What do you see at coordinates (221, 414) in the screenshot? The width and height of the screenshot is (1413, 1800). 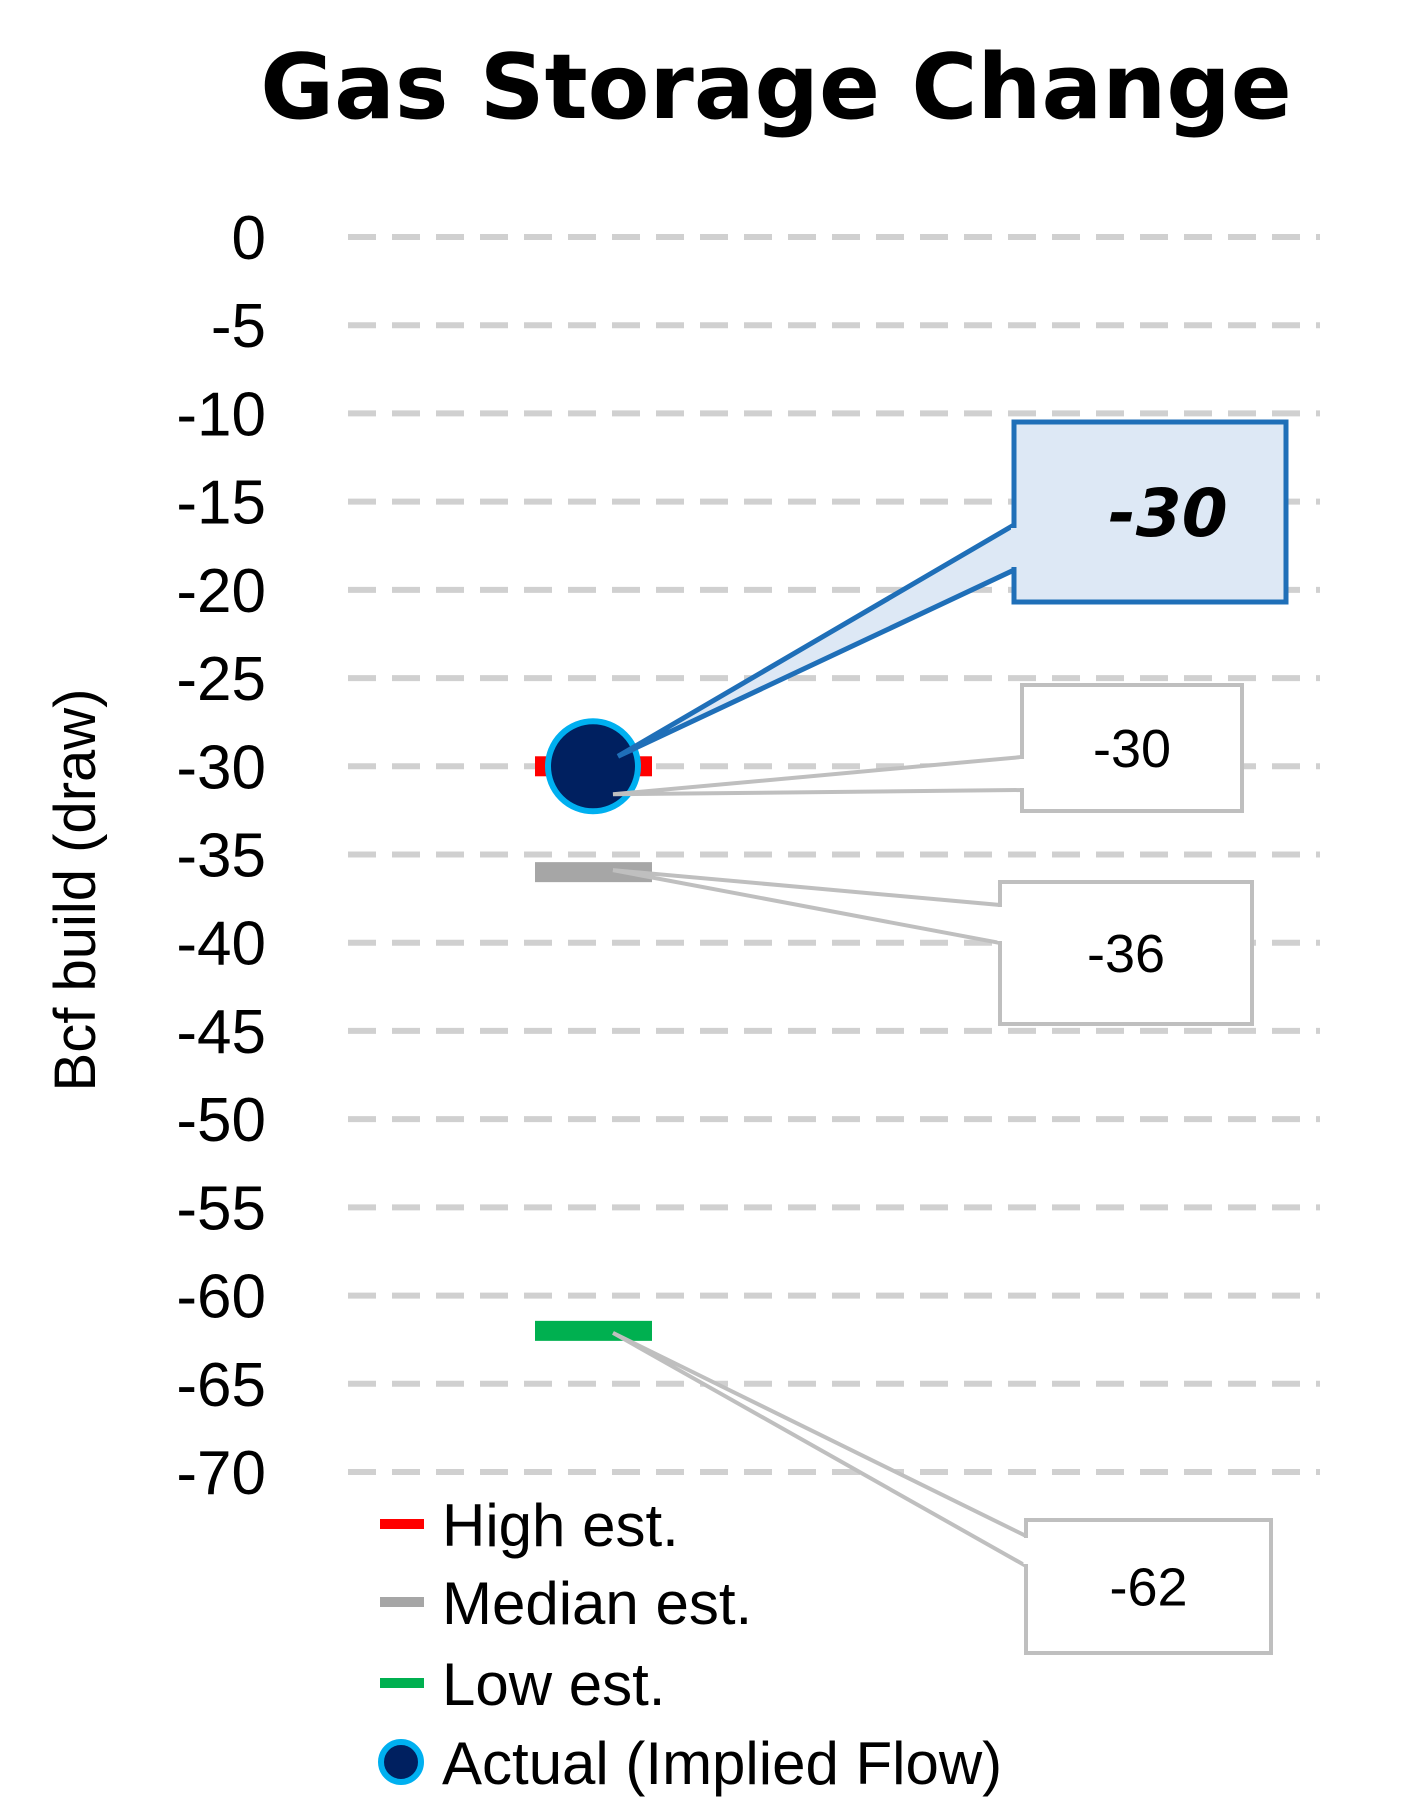 I see `y-tick-label: -10` at bounding box center [221, 414].